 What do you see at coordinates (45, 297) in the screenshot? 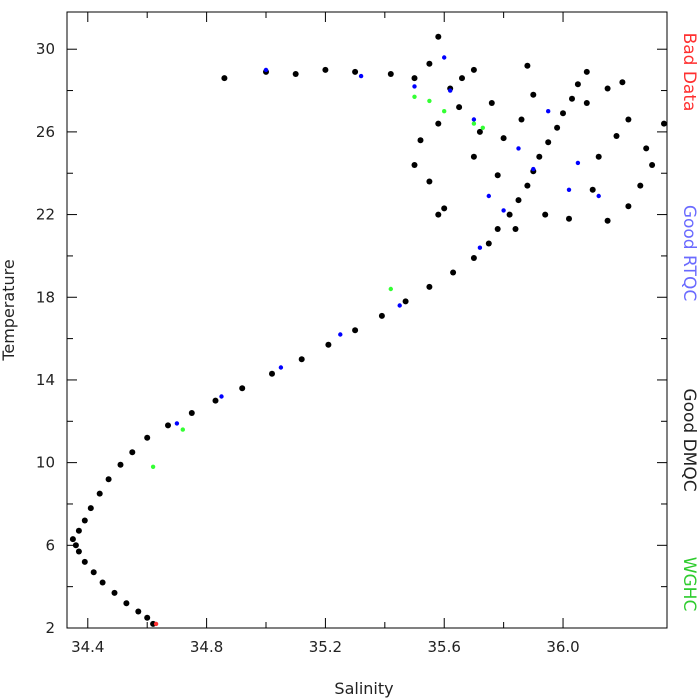
I see `y-tick-label: 18` at bounding box center [45, 297].